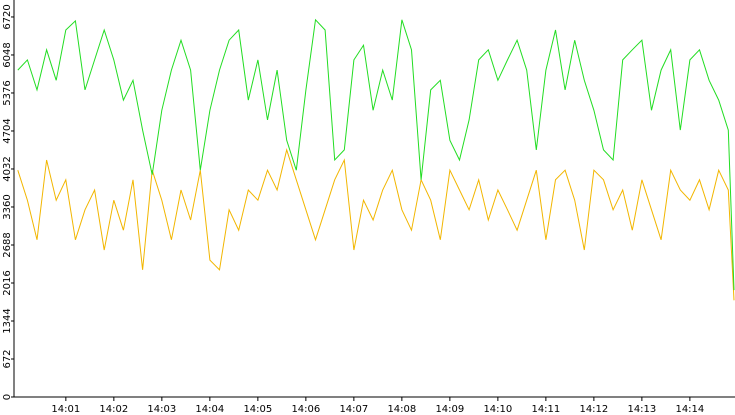 This screenshot has height=415, width=735. Describe the element at coordinates (65, 409) in the screenshot. I see `x-tick-label: 14:01` at that location.